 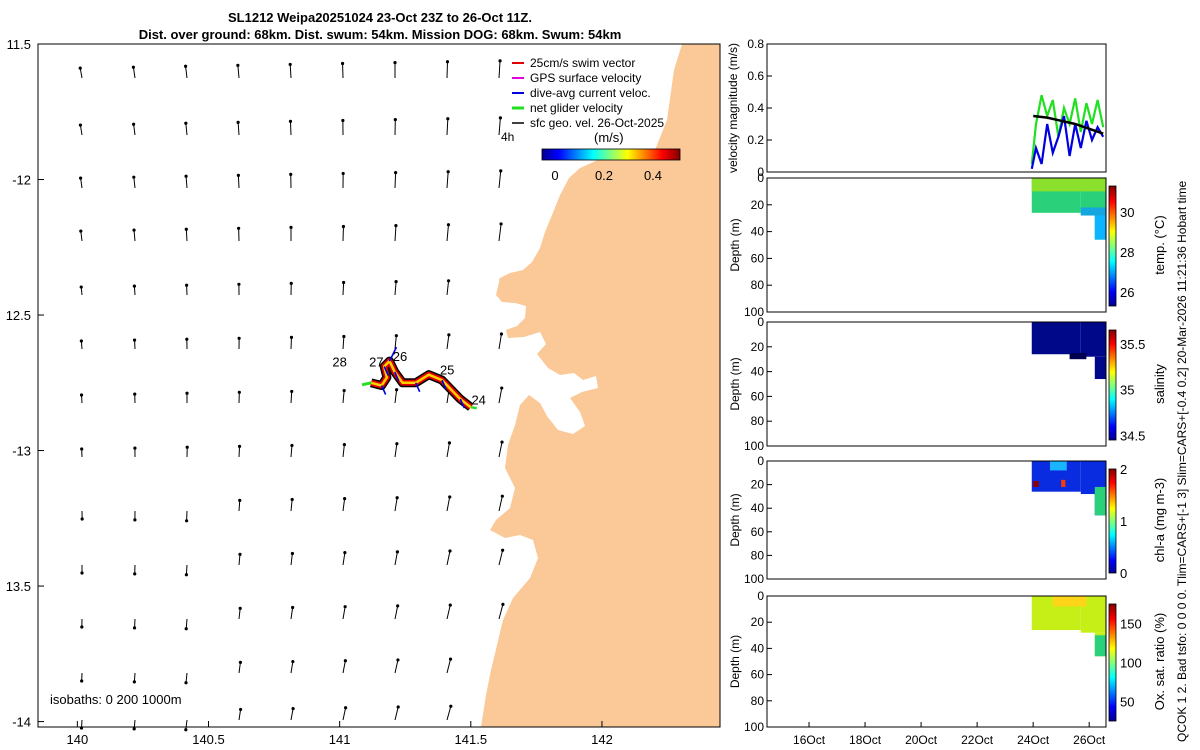 What do you see at coordinates (576, 108) in the screenshot?
I see `legend-entry-net: net glider velocity` at bounding box center [576, 108].